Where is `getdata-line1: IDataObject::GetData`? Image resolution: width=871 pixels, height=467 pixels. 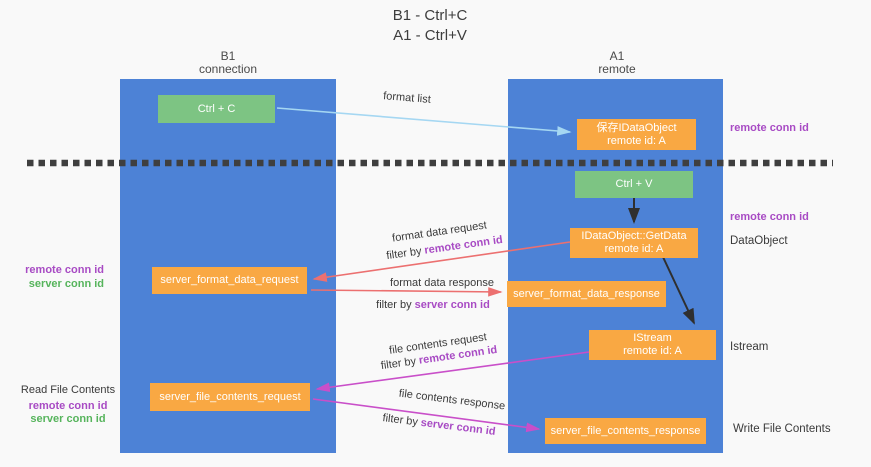 getdata-line1: IDataObject::GetData is located at coordinates (634, 236).